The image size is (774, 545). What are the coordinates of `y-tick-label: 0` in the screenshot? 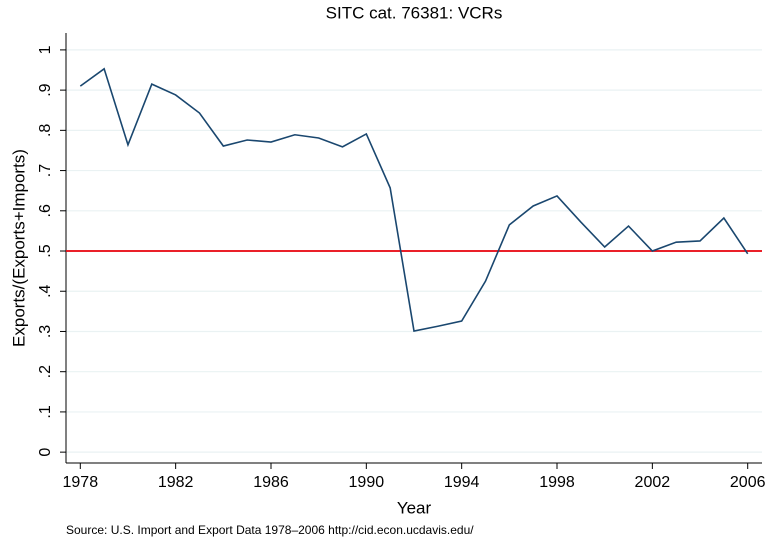 It's located at (45, 452).